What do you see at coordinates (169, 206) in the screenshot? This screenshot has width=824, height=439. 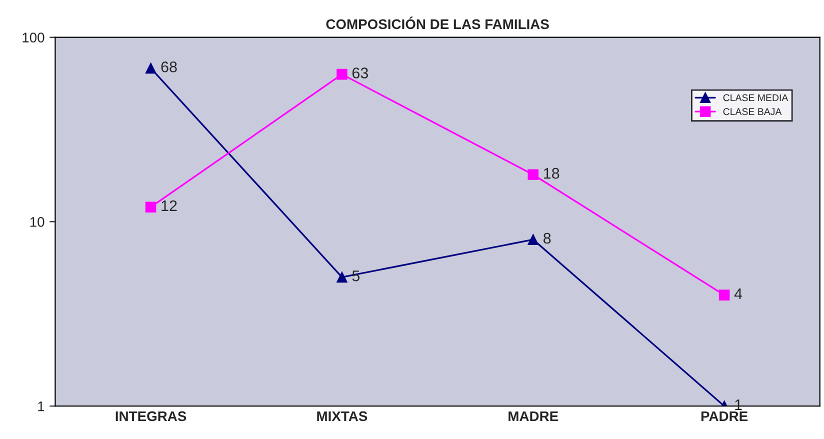 I see `data-label: 12` at bounding box center [169, 206].